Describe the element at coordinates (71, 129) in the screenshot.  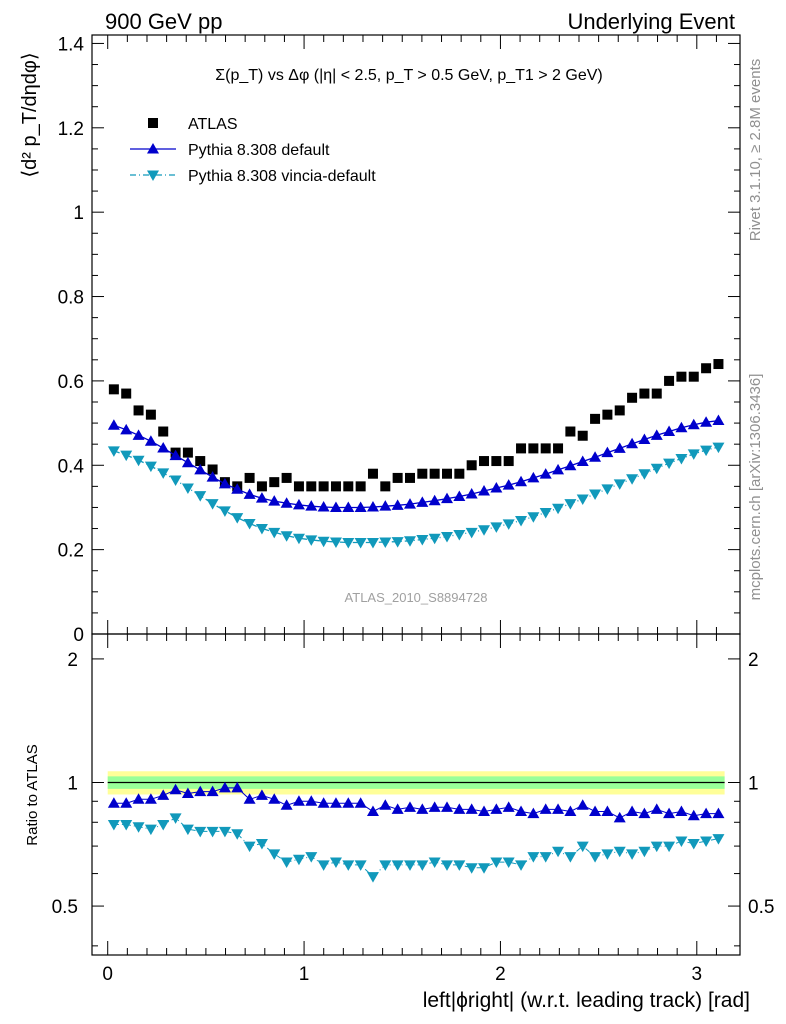
I see `y-tick-label: 1.2` at that location.